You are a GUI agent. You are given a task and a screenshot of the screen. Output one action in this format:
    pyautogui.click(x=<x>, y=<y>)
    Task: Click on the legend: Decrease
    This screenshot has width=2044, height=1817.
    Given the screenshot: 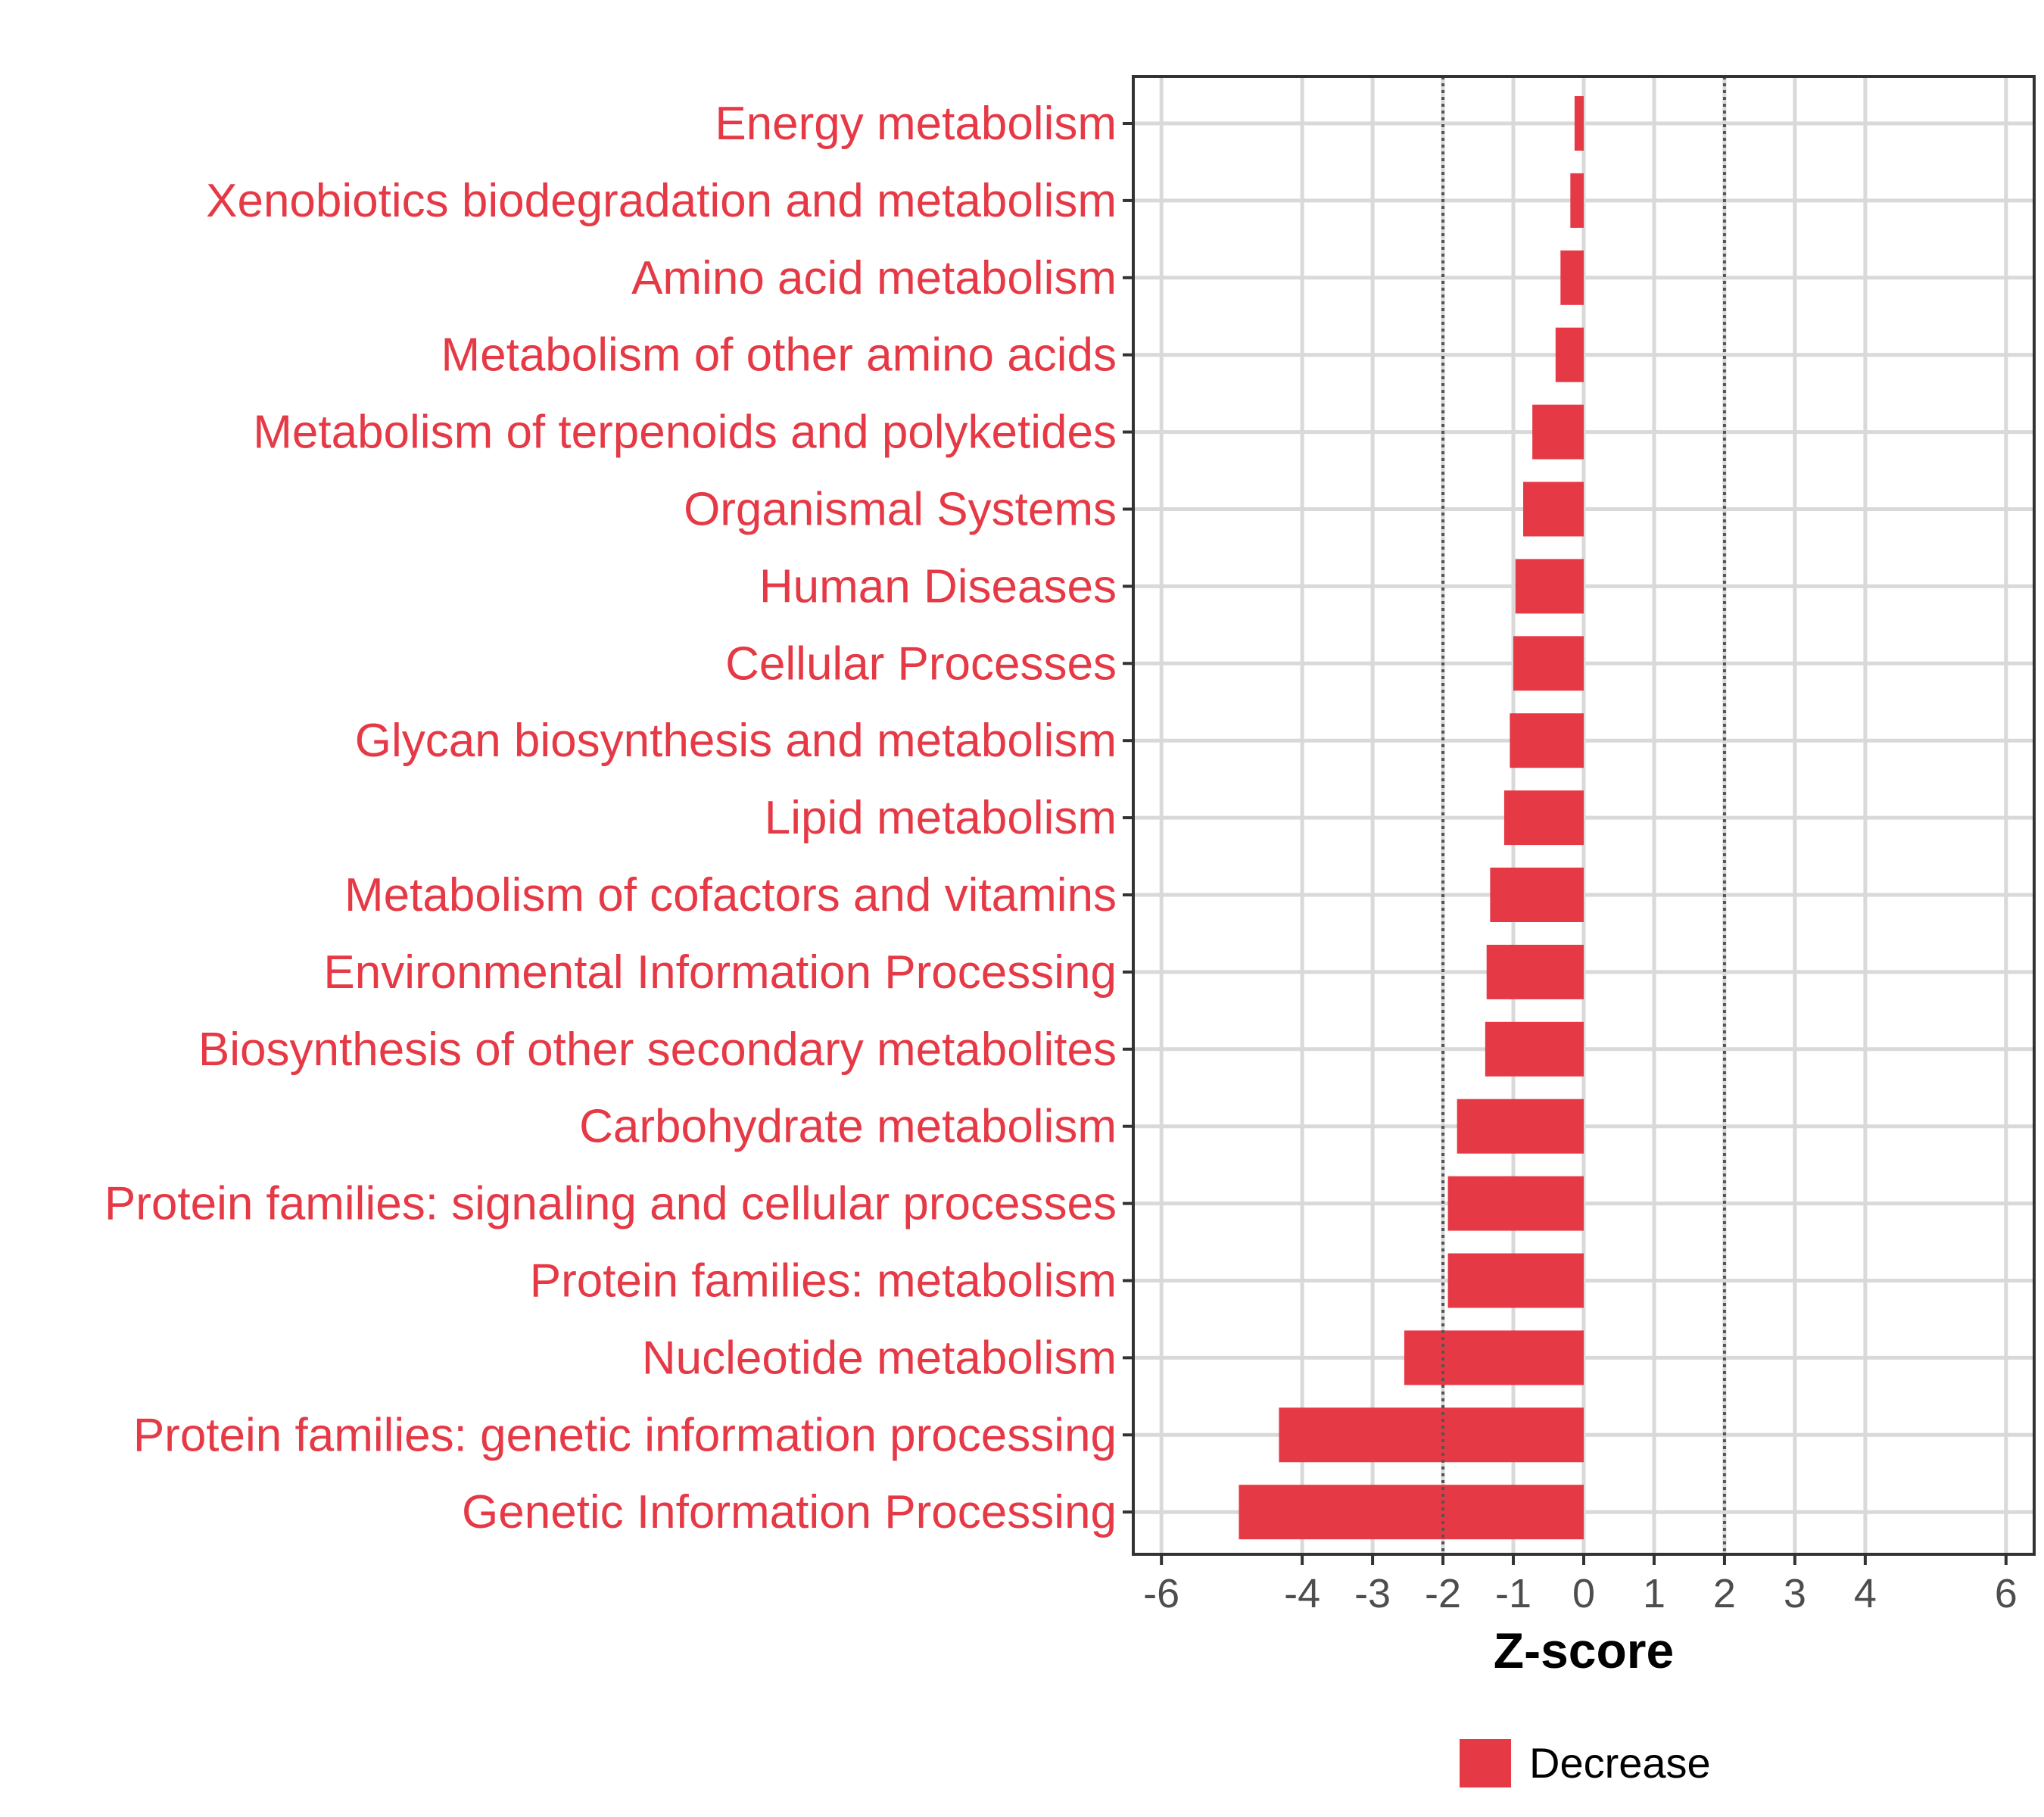 What is the action you would take?
    pyautogui.click(x=1585, y=1763)
    